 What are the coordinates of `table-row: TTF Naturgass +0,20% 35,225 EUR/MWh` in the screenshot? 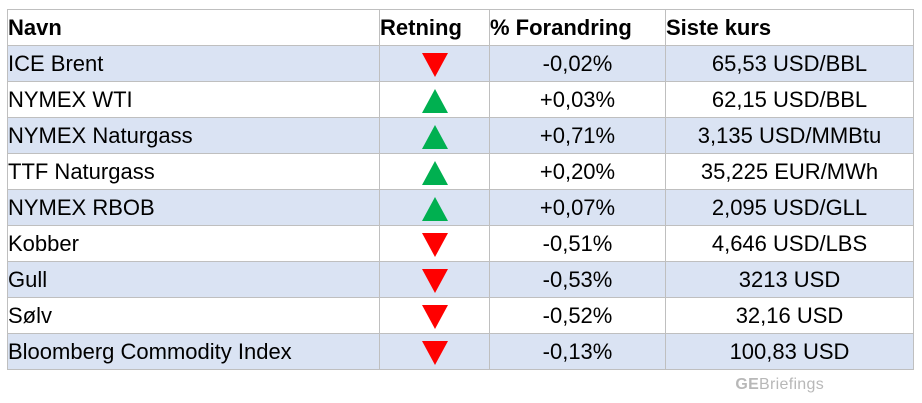 It's located at (460, 171).